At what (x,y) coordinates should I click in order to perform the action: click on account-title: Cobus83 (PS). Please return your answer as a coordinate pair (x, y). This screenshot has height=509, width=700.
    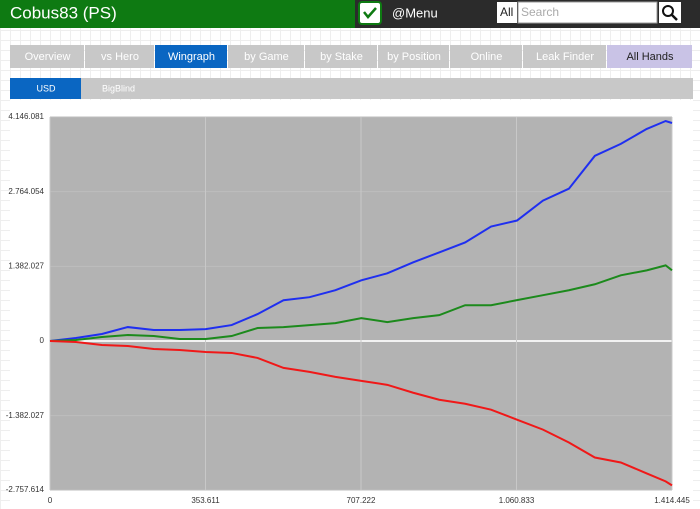
    Looking at the image, I should click on (63, 12).